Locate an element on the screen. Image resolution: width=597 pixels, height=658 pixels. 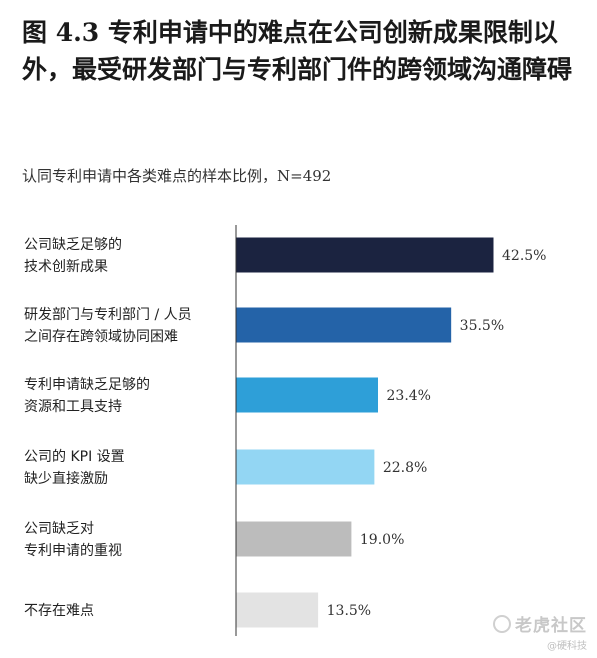
watermark-sub: @硬科技 is located at coordinates (567, 646).